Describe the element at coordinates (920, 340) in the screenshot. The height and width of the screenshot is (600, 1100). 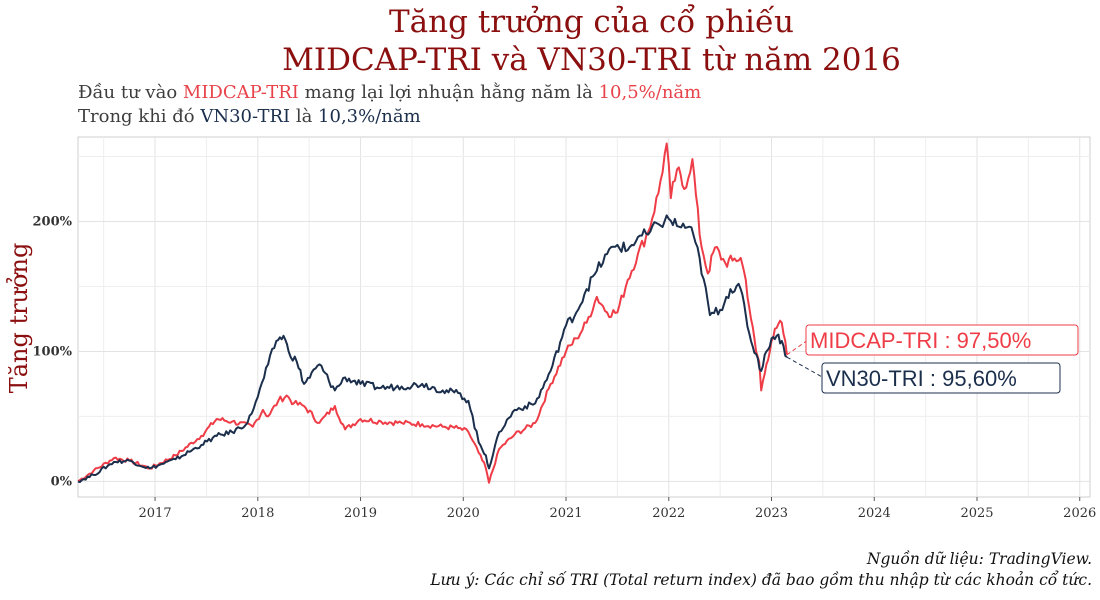
I see `end-label-midcap-tri: MIDCAP-TRI : 97,50%` at that location.